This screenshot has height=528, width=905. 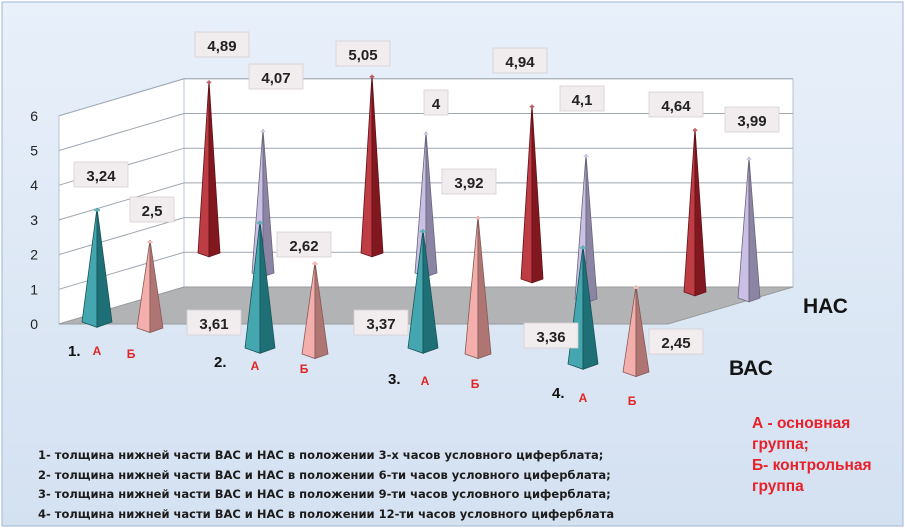 I want to click on value-label: 3,36, so click(x=550, y=337).